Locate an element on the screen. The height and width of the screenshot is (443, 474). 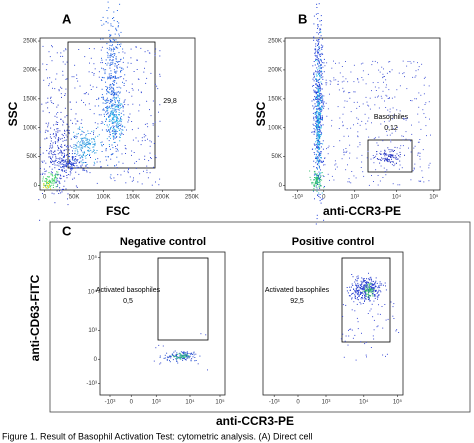
gate-name: Activated basophiles is located at coordinates (297, 290).